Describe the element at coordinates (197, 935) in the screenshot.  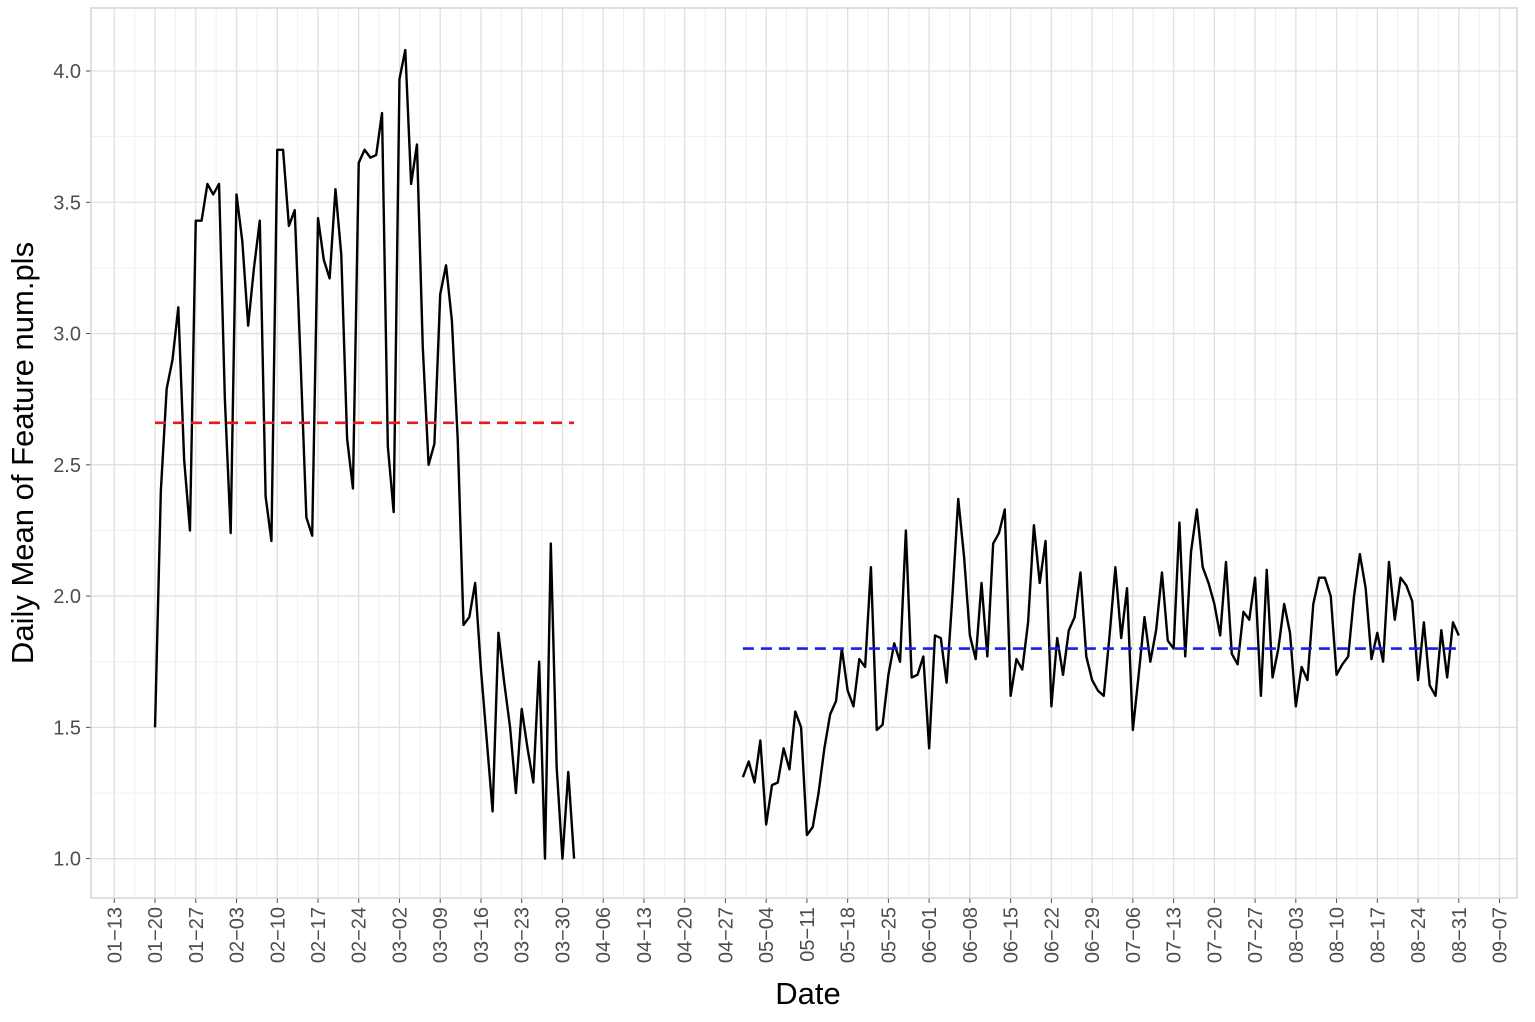
I see `x-tick-label: 01−27` at that location.